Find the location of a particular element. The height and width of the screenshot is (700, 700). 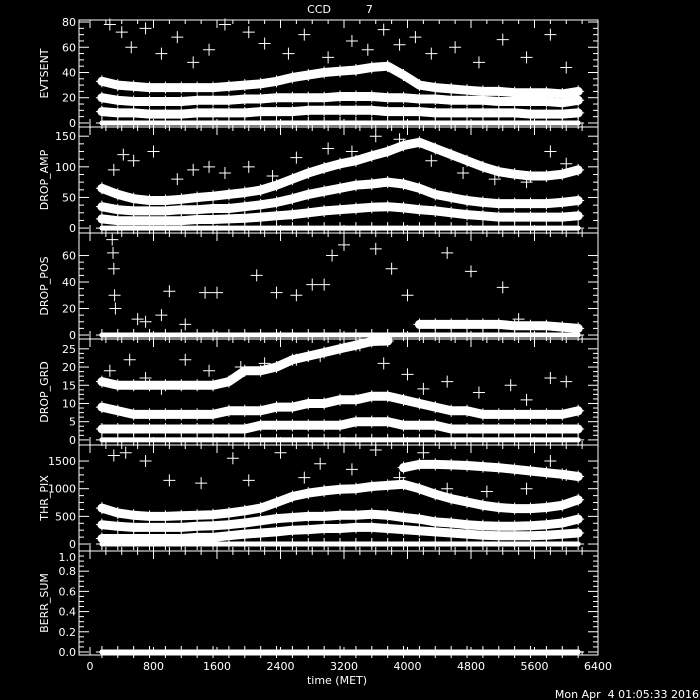

y-tick-label: 0.0 is located at coordinates (68, 652).